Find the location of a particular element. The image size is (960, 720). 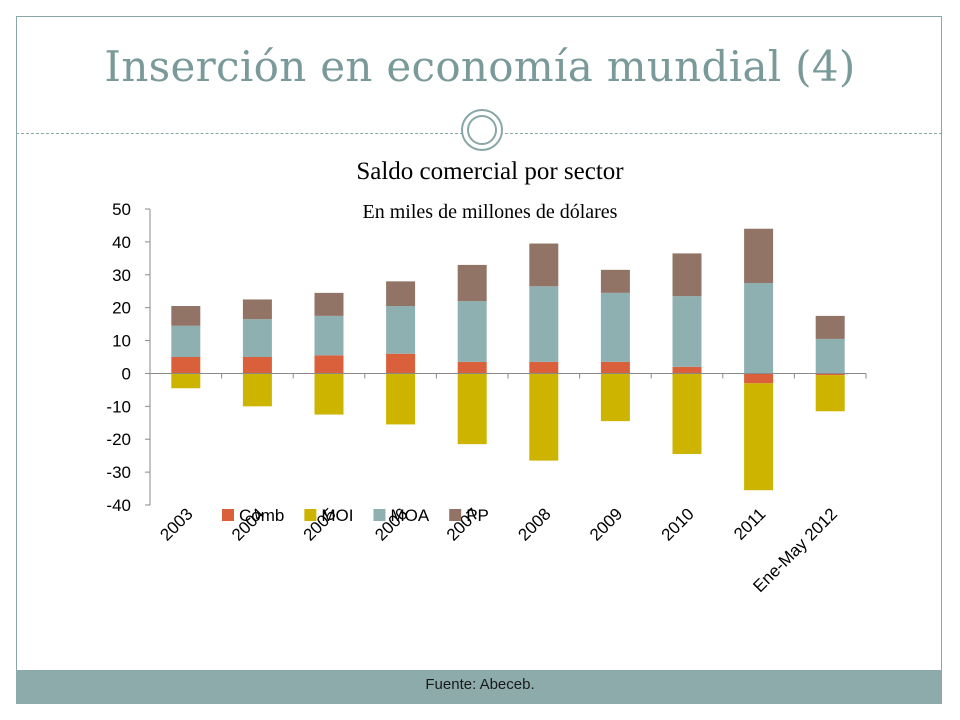

y-tick-label: -30 is located at coordinates (118, 472).